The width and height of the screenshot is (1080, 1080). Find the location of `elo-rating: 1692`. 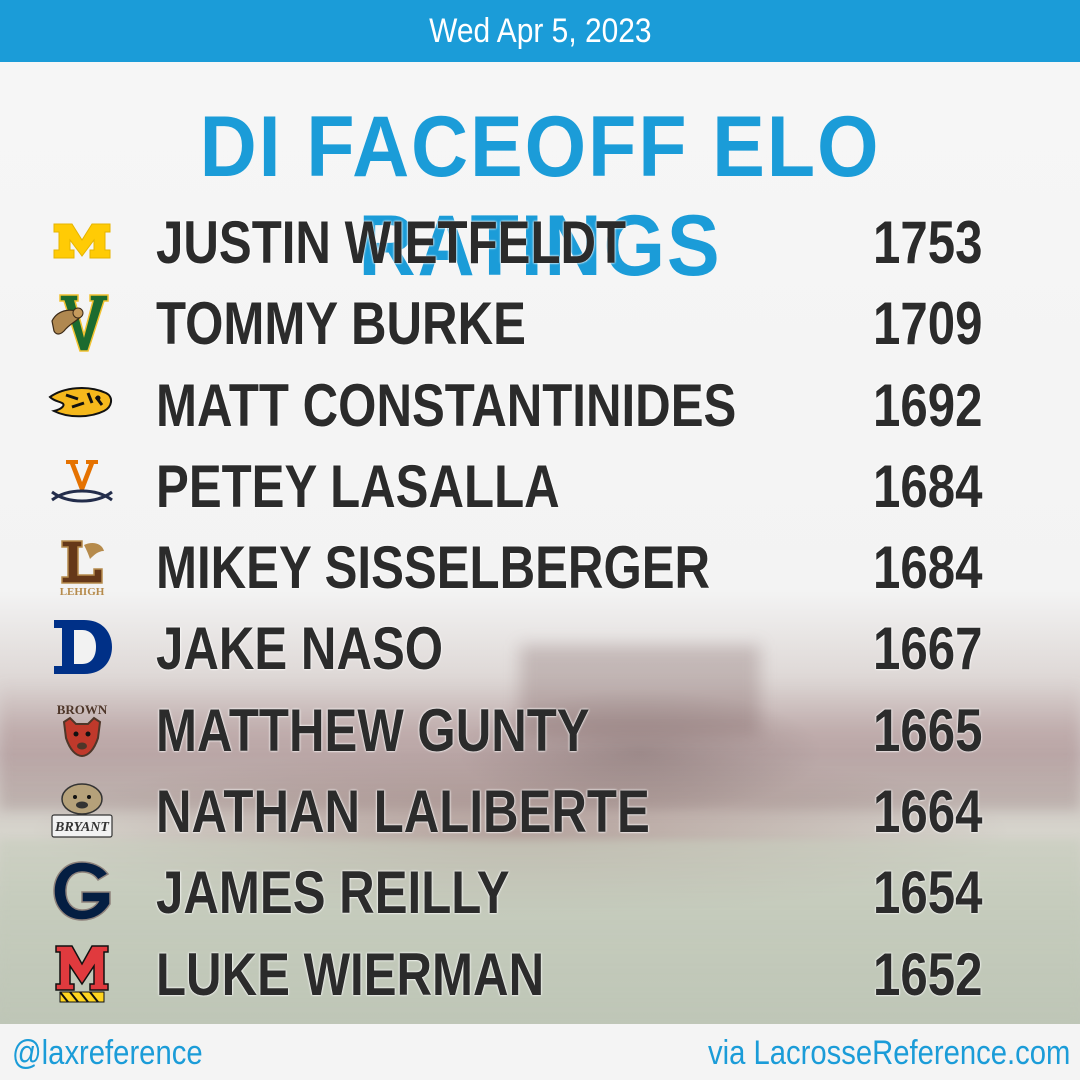

elo-rating: 1692 is located at coordinates (928, 405).